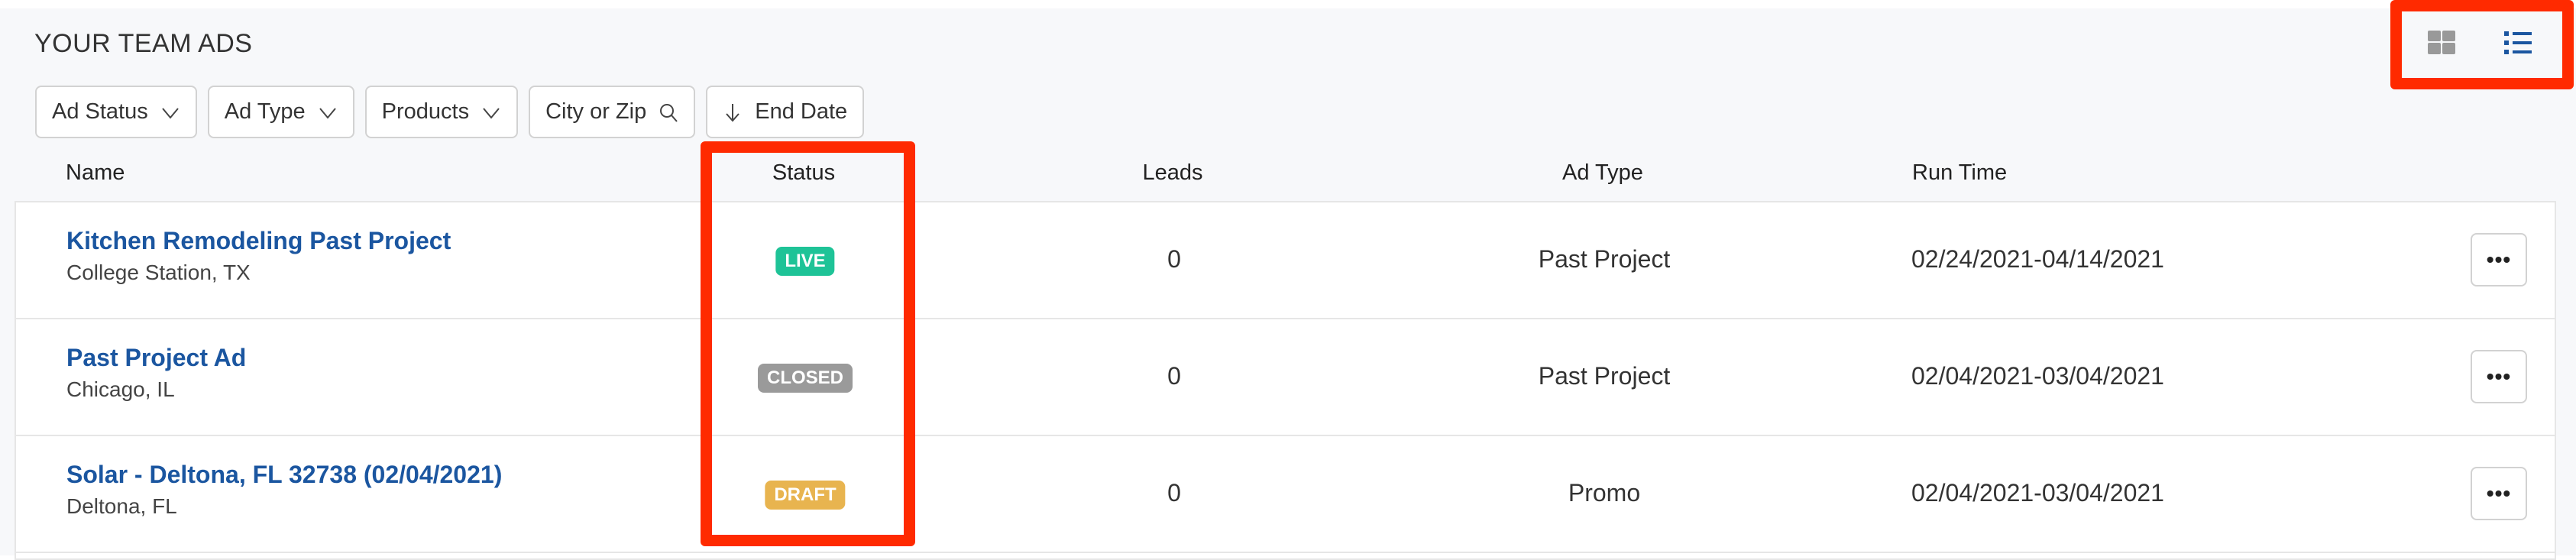  Describe the element at coordinates (265, 111) in the screenshot. I see `ad-type-label: Ad Type` at that location.